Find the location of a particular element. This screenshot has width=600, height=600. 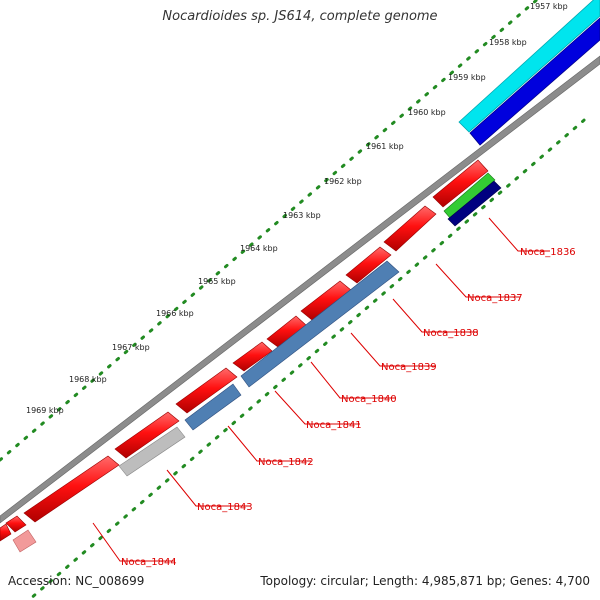

tick-label: 1961 kbp is located at coordinates (385, 146).